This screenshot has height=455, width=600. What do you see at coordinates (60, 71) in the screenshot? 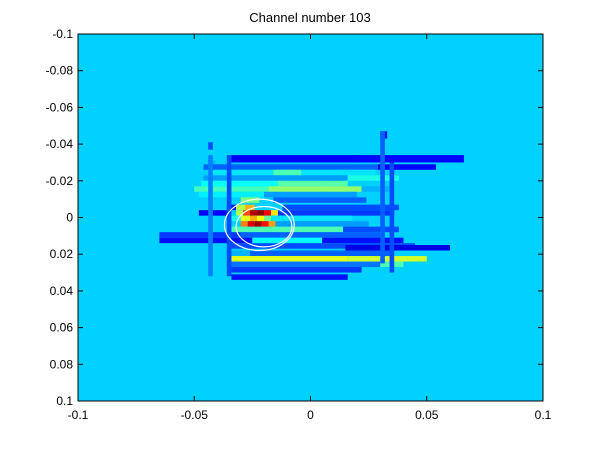
I see `y-tick-label: -0.08` at bounding box center [60, 71].